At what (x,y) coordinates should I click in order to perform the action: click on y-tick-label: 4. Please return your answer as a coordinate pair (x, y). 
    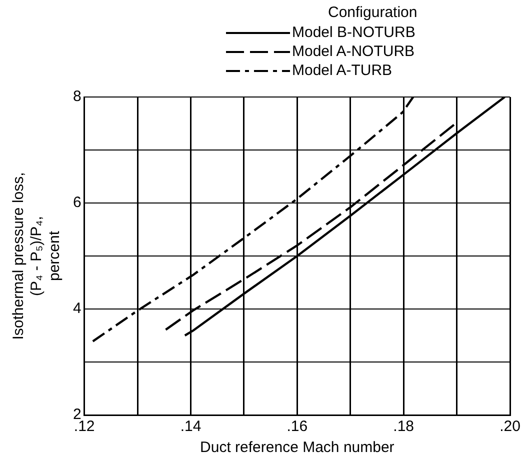
    Looking at the image, I should click on (77, 309).